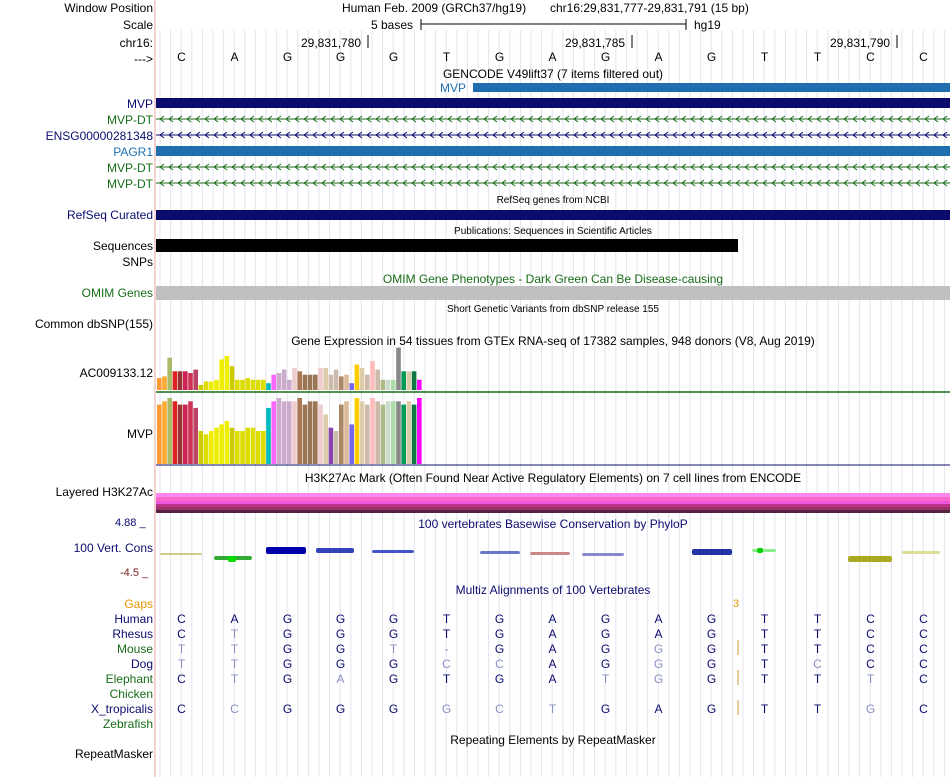 The image size is (950, 777). What do you see at coordinates (133, 619) in the screenshot?
I see `species-label: Human` at bounding box center [133, 619].